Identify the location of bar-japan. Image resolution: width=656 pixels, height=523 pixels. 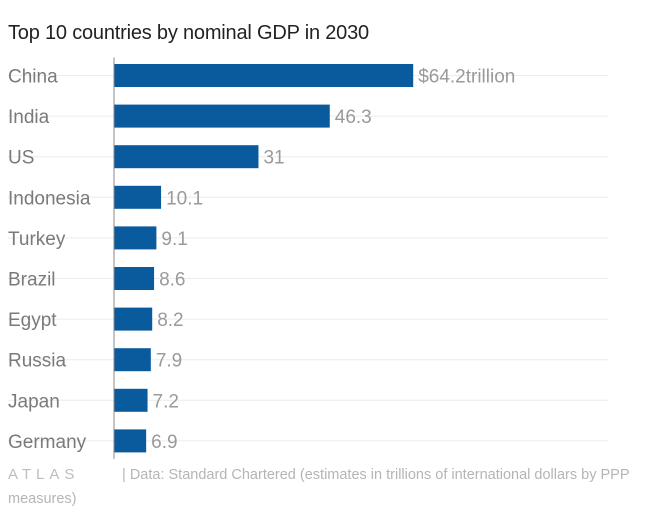
(131, 400).